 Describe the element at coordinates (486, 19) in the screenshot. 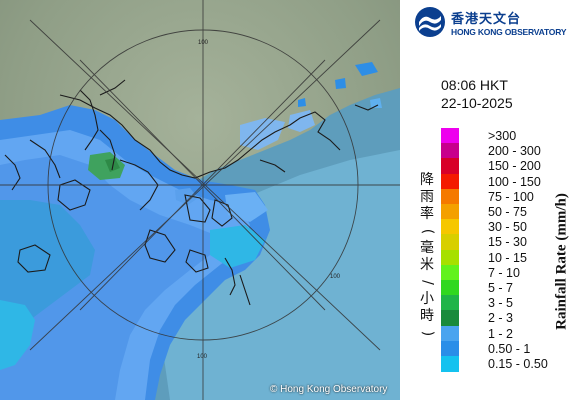

I see `logo-chinese-name: 香港天文台` at that location.